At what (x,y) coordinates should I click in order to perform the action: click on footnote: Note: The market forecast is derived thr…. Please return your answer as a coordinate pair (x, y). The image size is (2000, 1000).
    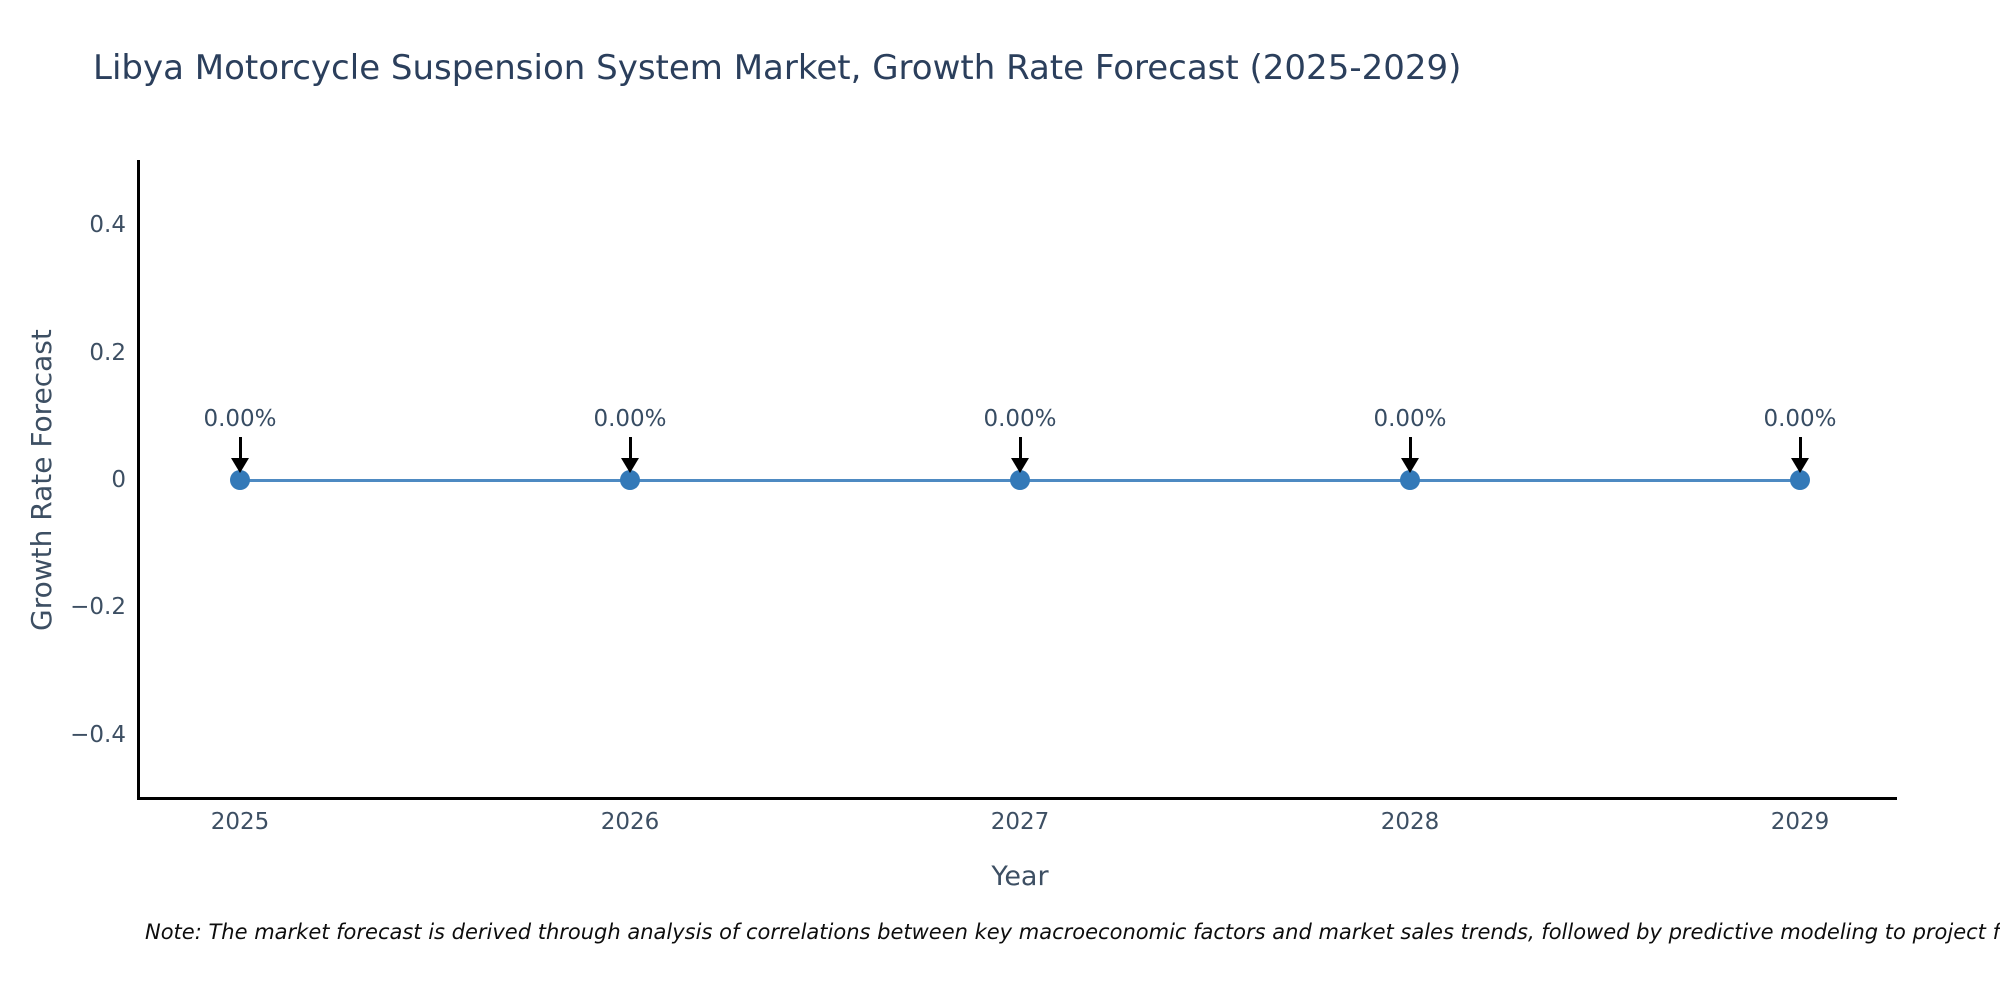
    Looking at the image, I should click on (1072, 932).